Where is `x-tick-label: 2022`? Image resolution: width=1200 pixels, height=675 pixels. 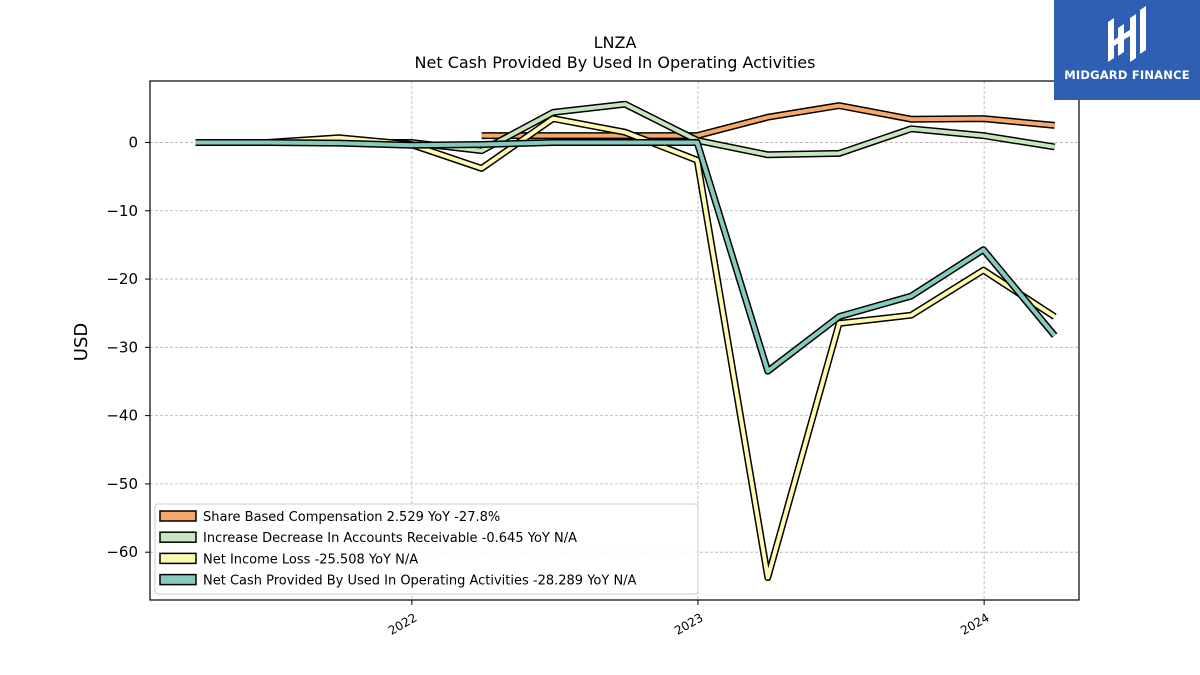
x-tick-label: 2022 is located at coordinates (402, 623).